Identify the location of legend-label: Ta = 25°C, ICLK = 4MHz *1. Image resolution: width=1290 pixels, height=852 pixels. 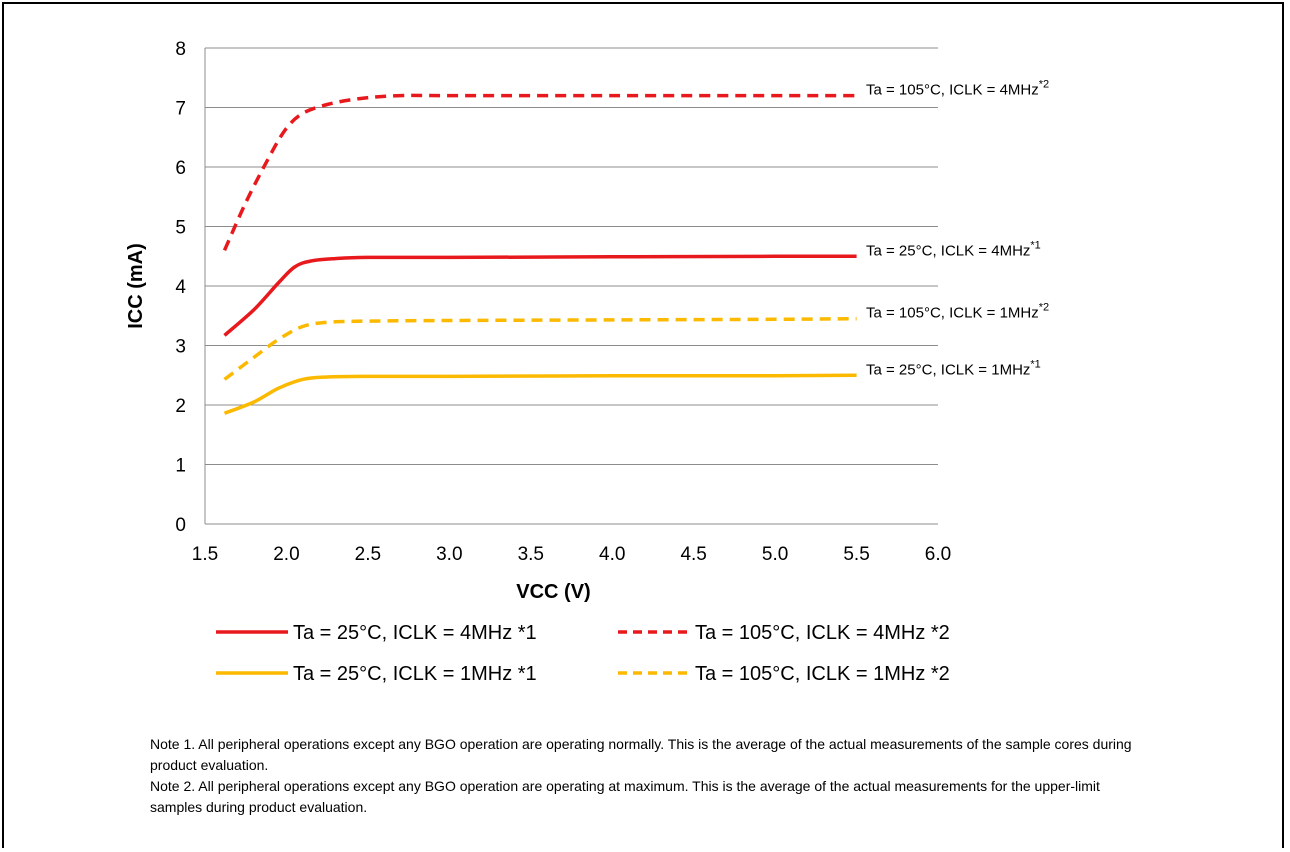
(415, 633).